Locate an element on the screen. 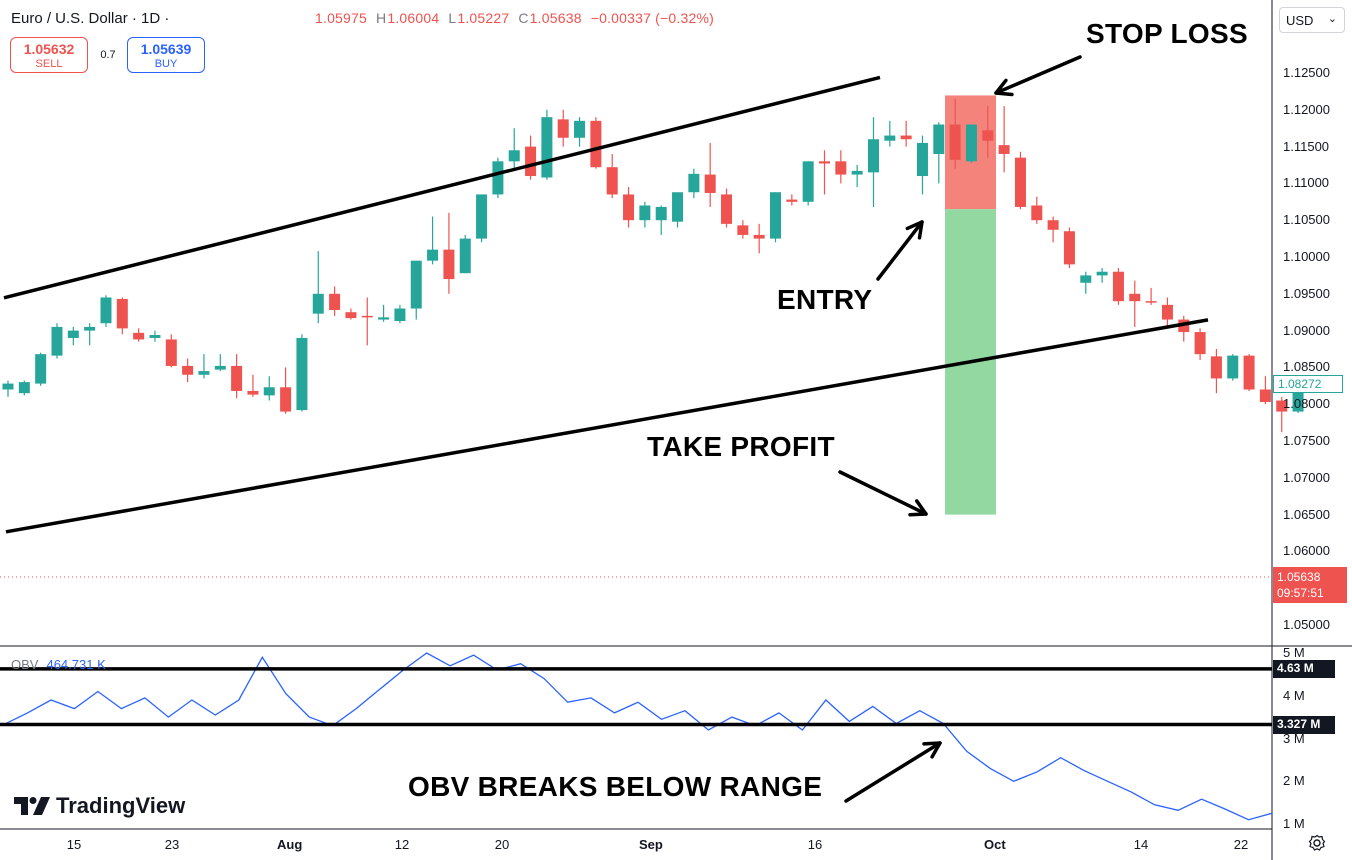  current-price-tag: 1.05638 09:57:51 is located at coordinates (1310, 585).